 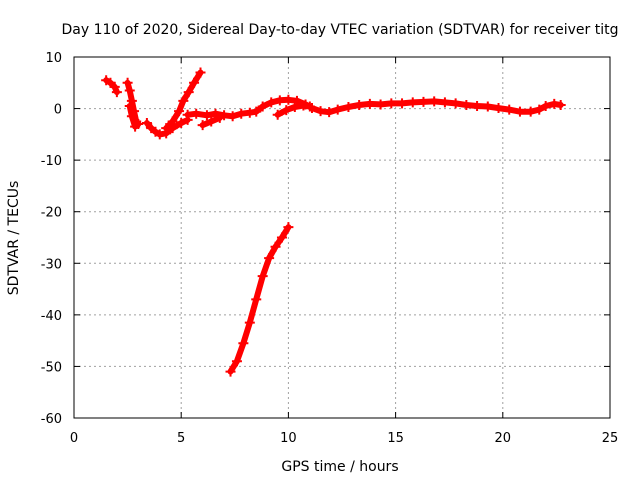 I want to click on y-tick-label: -40, so click(x=51, y=316).